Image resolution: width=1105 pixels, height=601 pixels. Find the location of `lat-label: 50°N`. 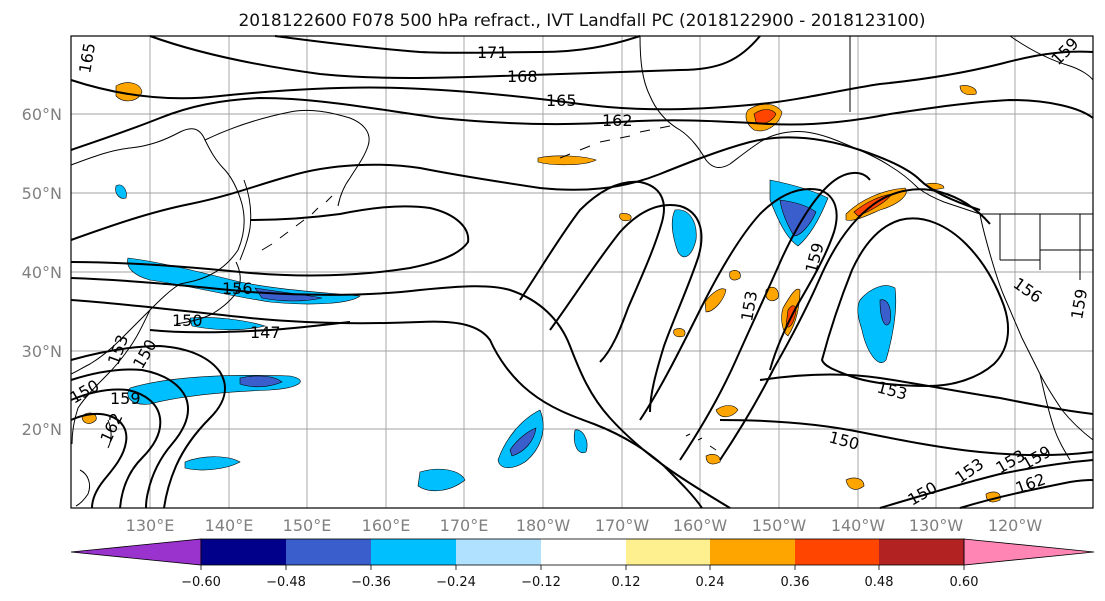

lat-label: 50°N is located at coordinates (42, 193).